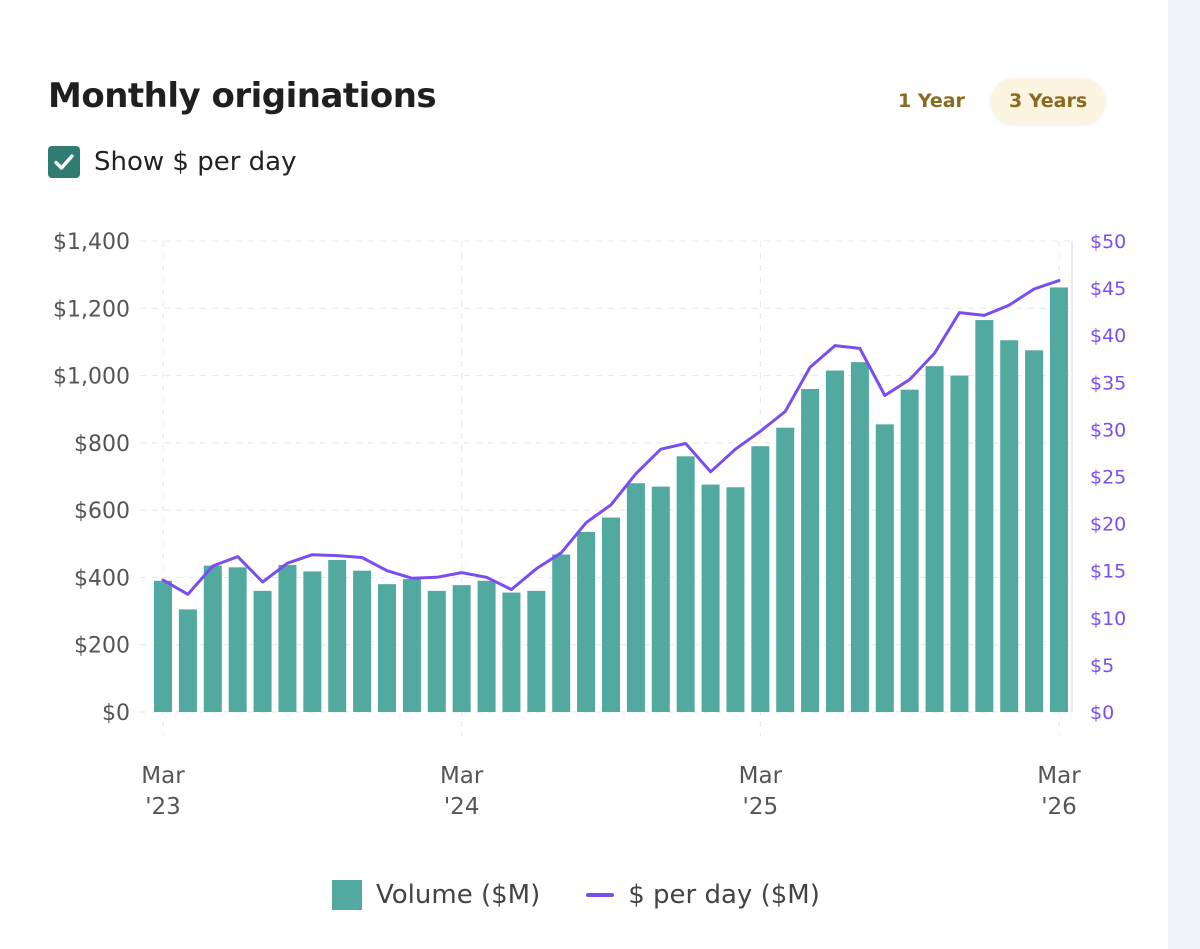  Describe the element at coordinates (458, 895) in the screenshot. I see `legend-label-volume: Volume ($M)` at that location.